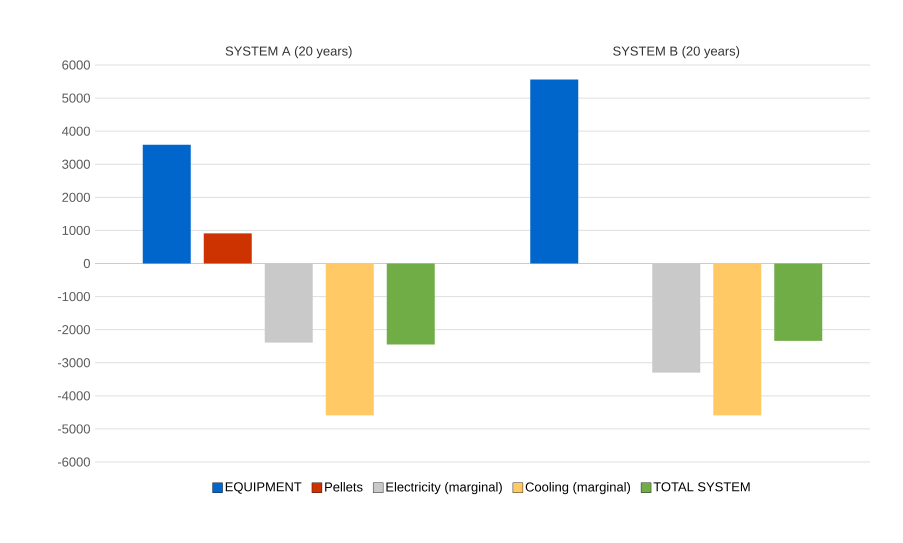 The image size is (903, 543). I want to click on y-tick-label: -3000, so click(74, 363).